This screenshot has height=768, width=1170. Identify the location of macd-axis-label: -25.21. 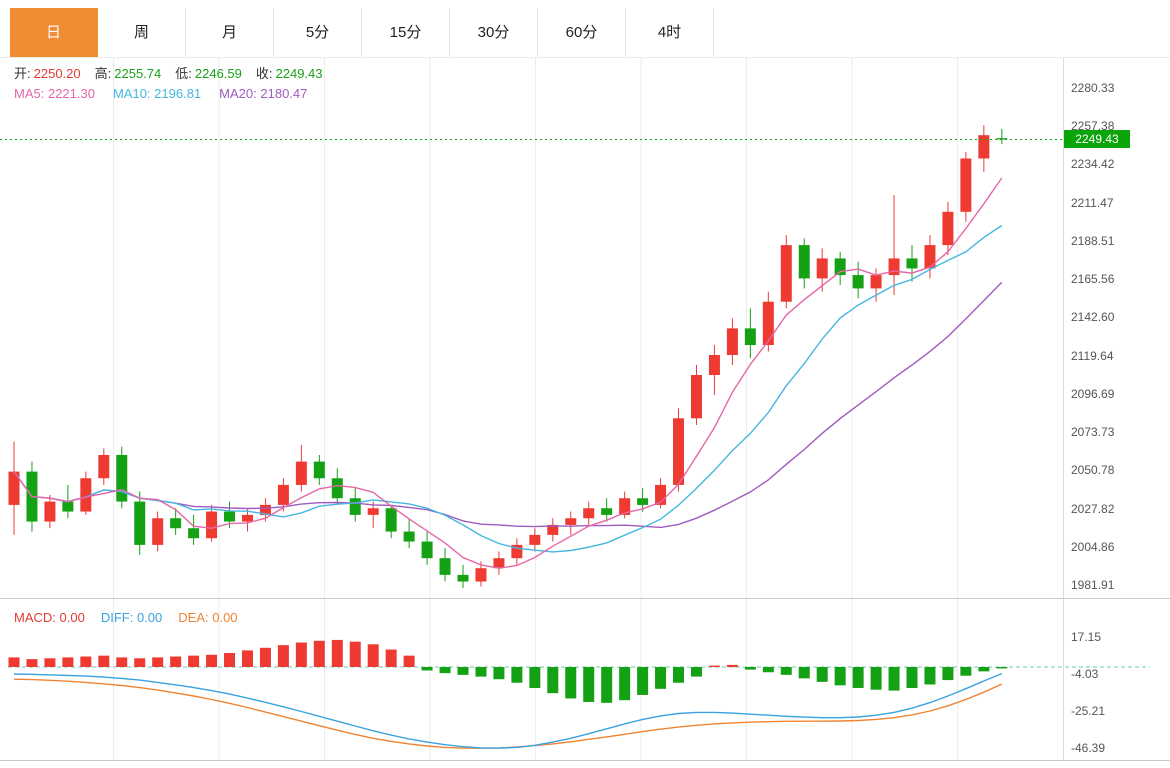
(1088, 711).